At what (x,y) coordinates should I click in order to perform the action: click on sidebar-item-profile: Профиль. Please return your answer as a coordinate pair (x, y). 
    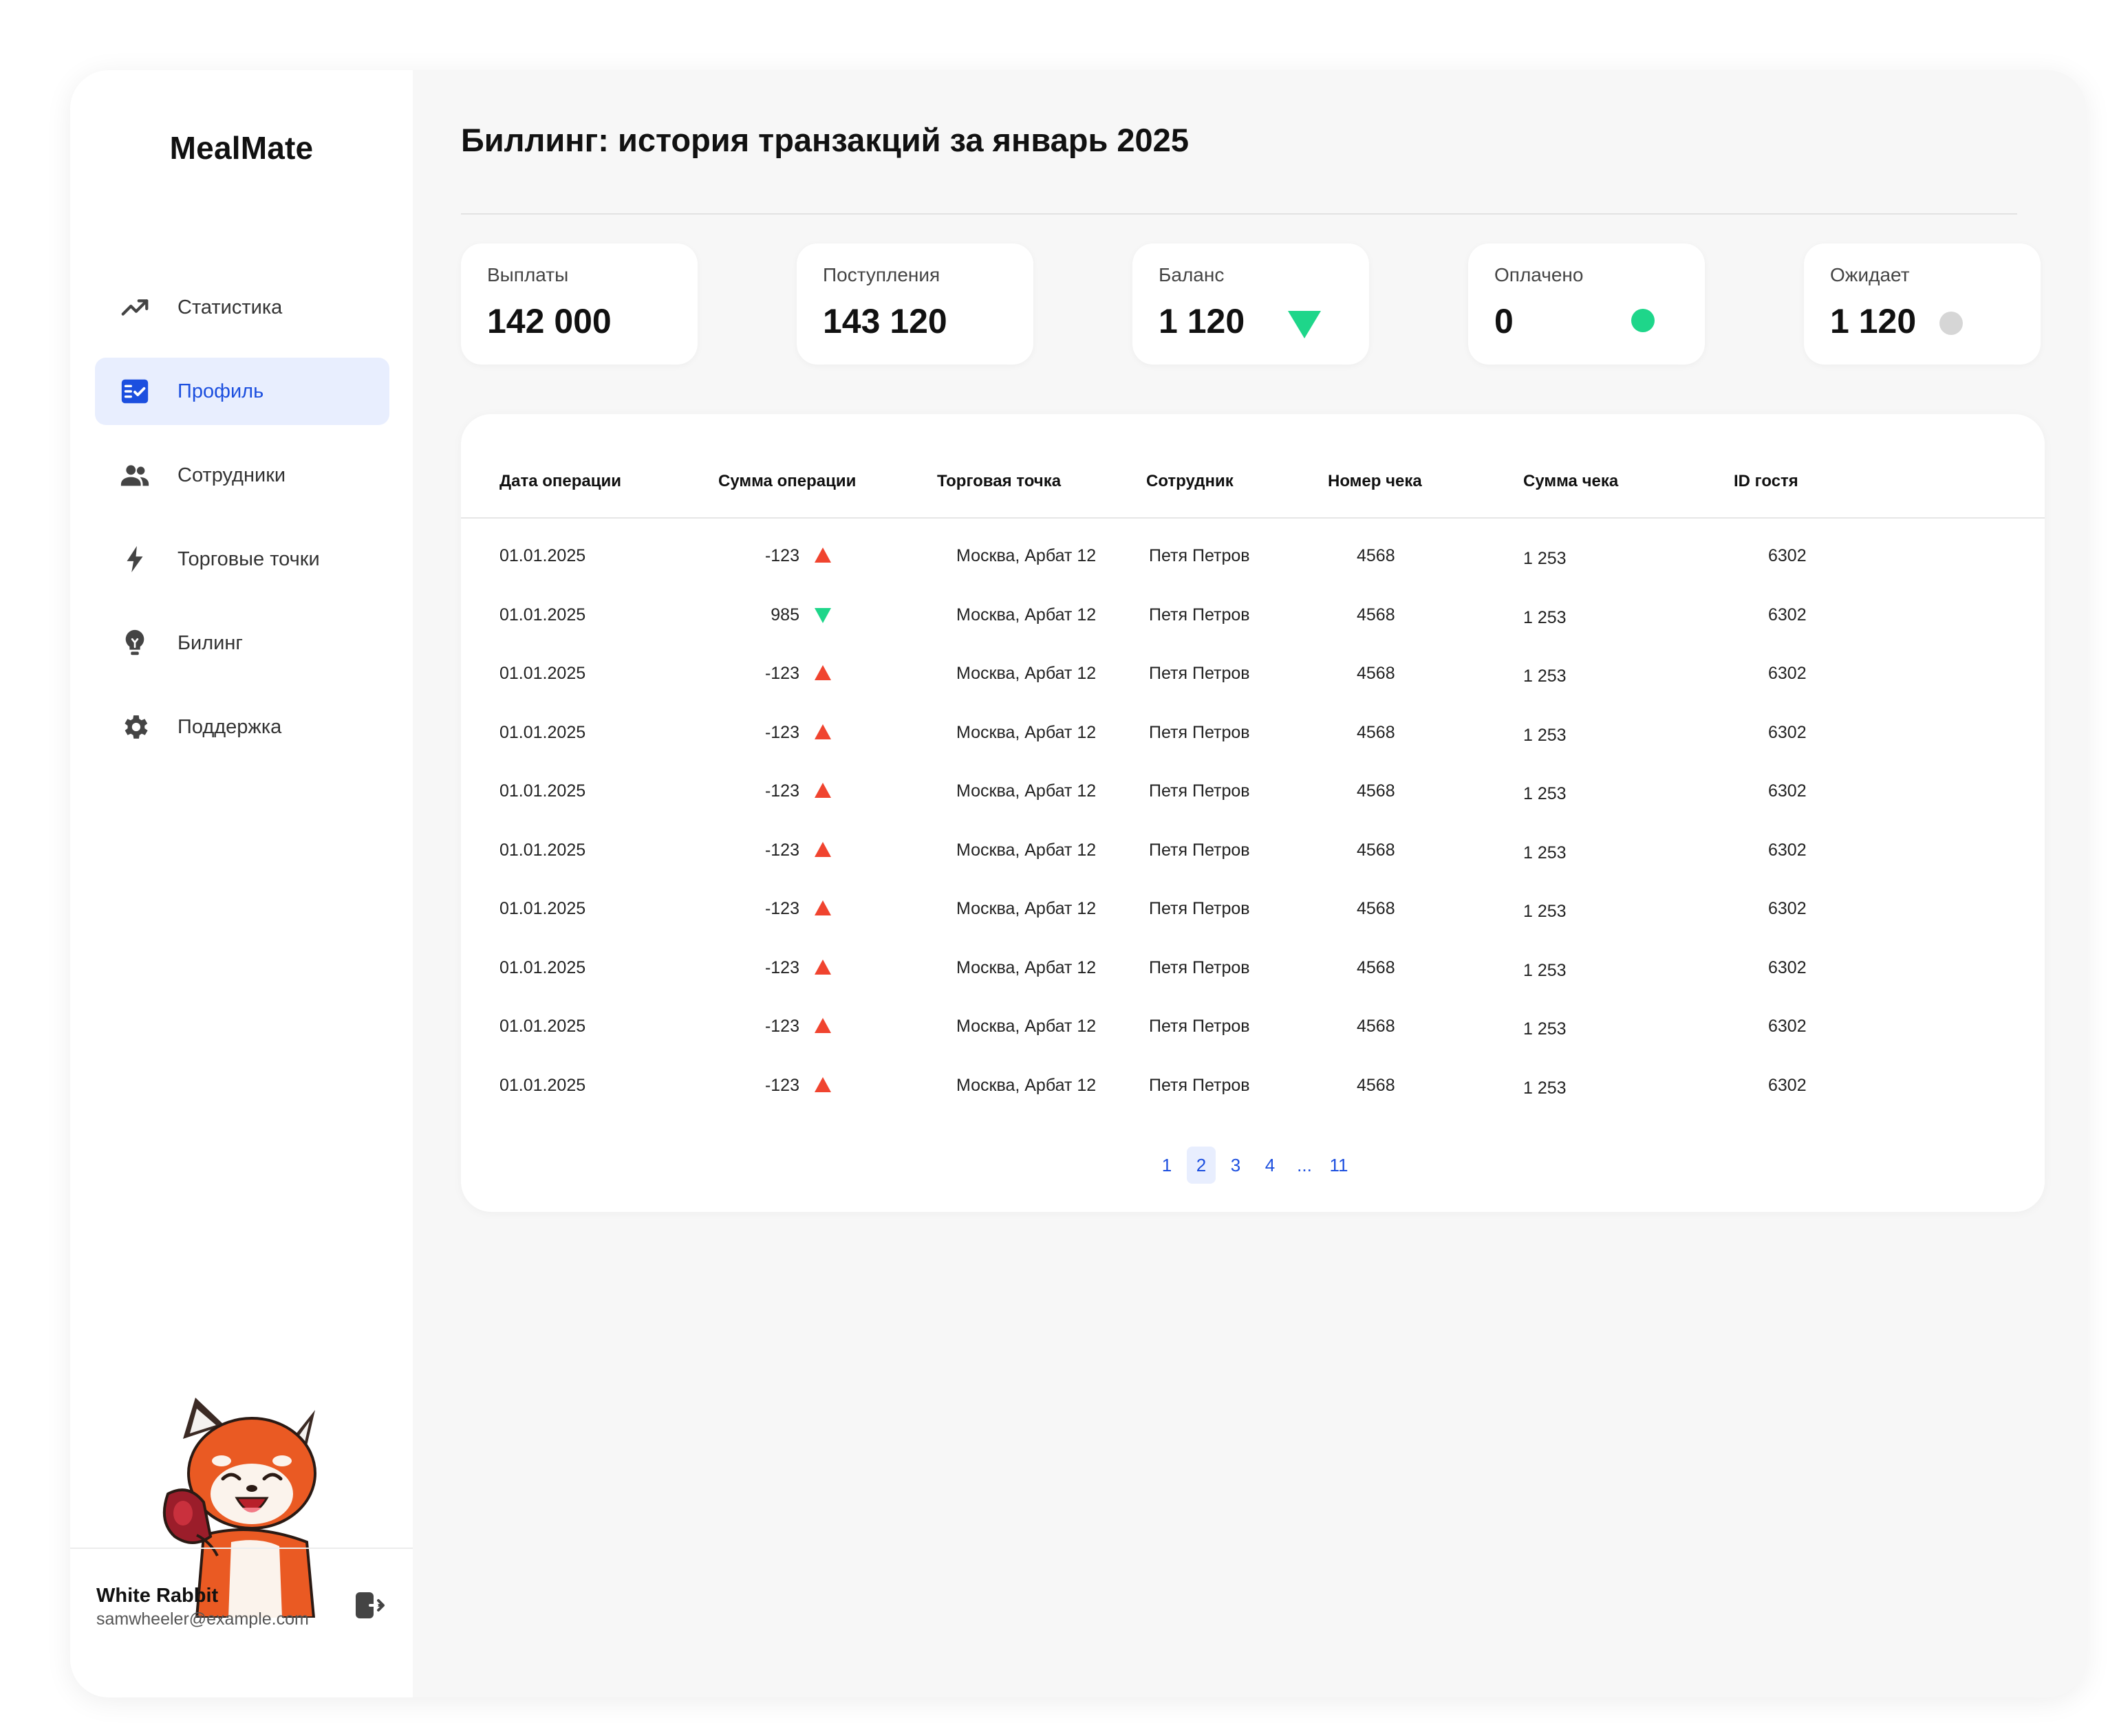
    Looking at the image, I should click on (242, 391).